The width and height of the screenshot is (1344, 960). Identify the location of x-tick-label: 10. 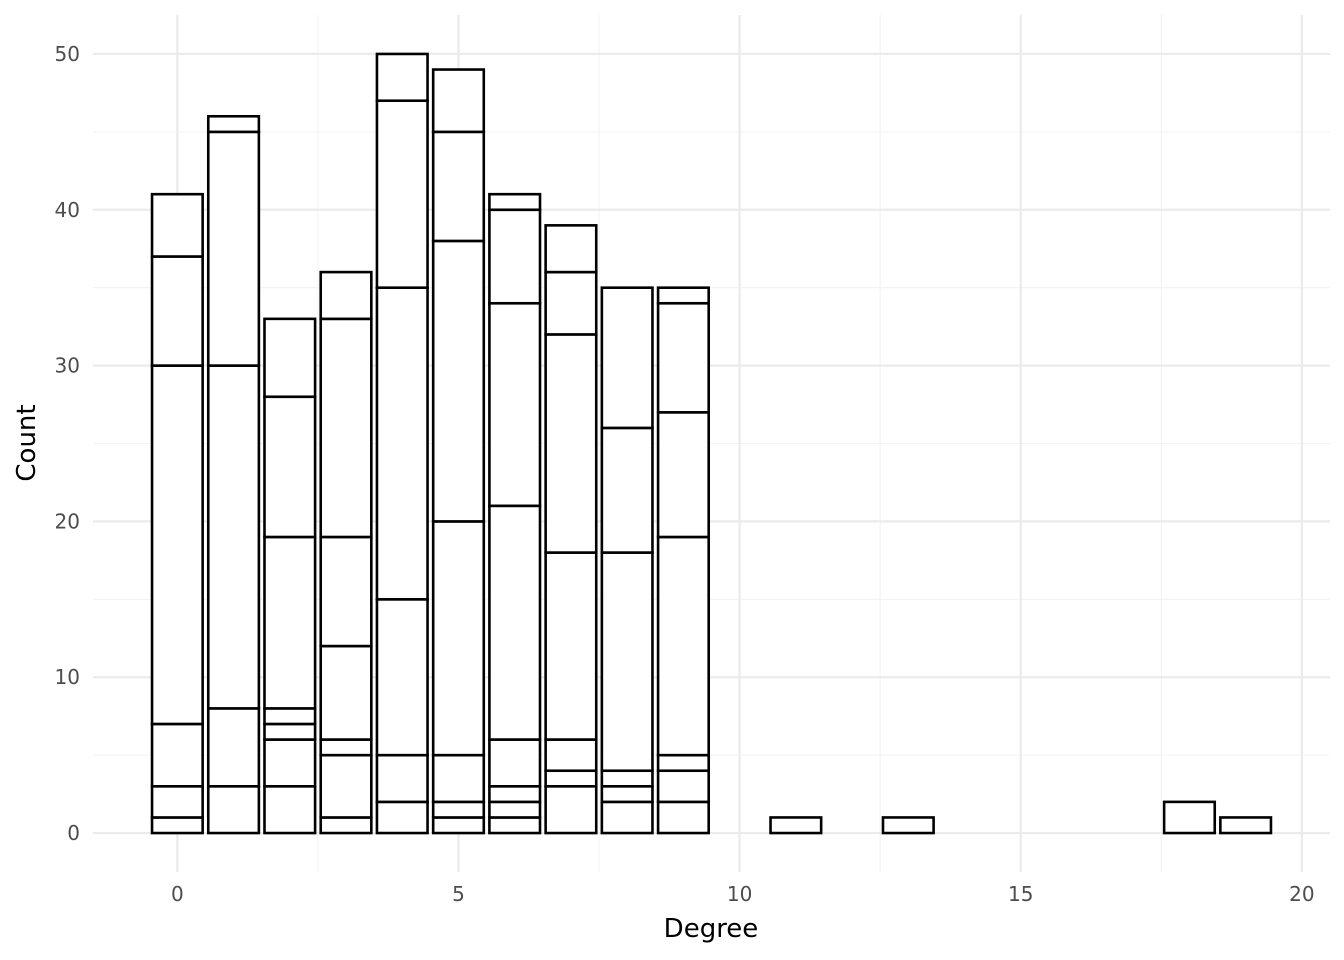
(739, 894).